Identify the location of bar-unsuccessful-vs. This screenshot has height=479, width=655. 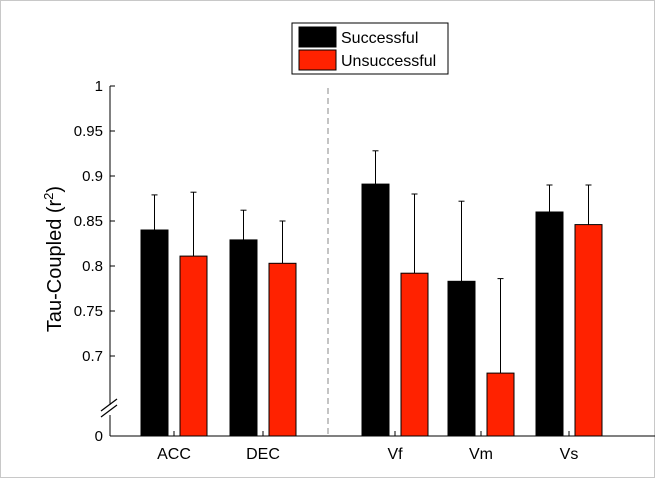
(588, 330).